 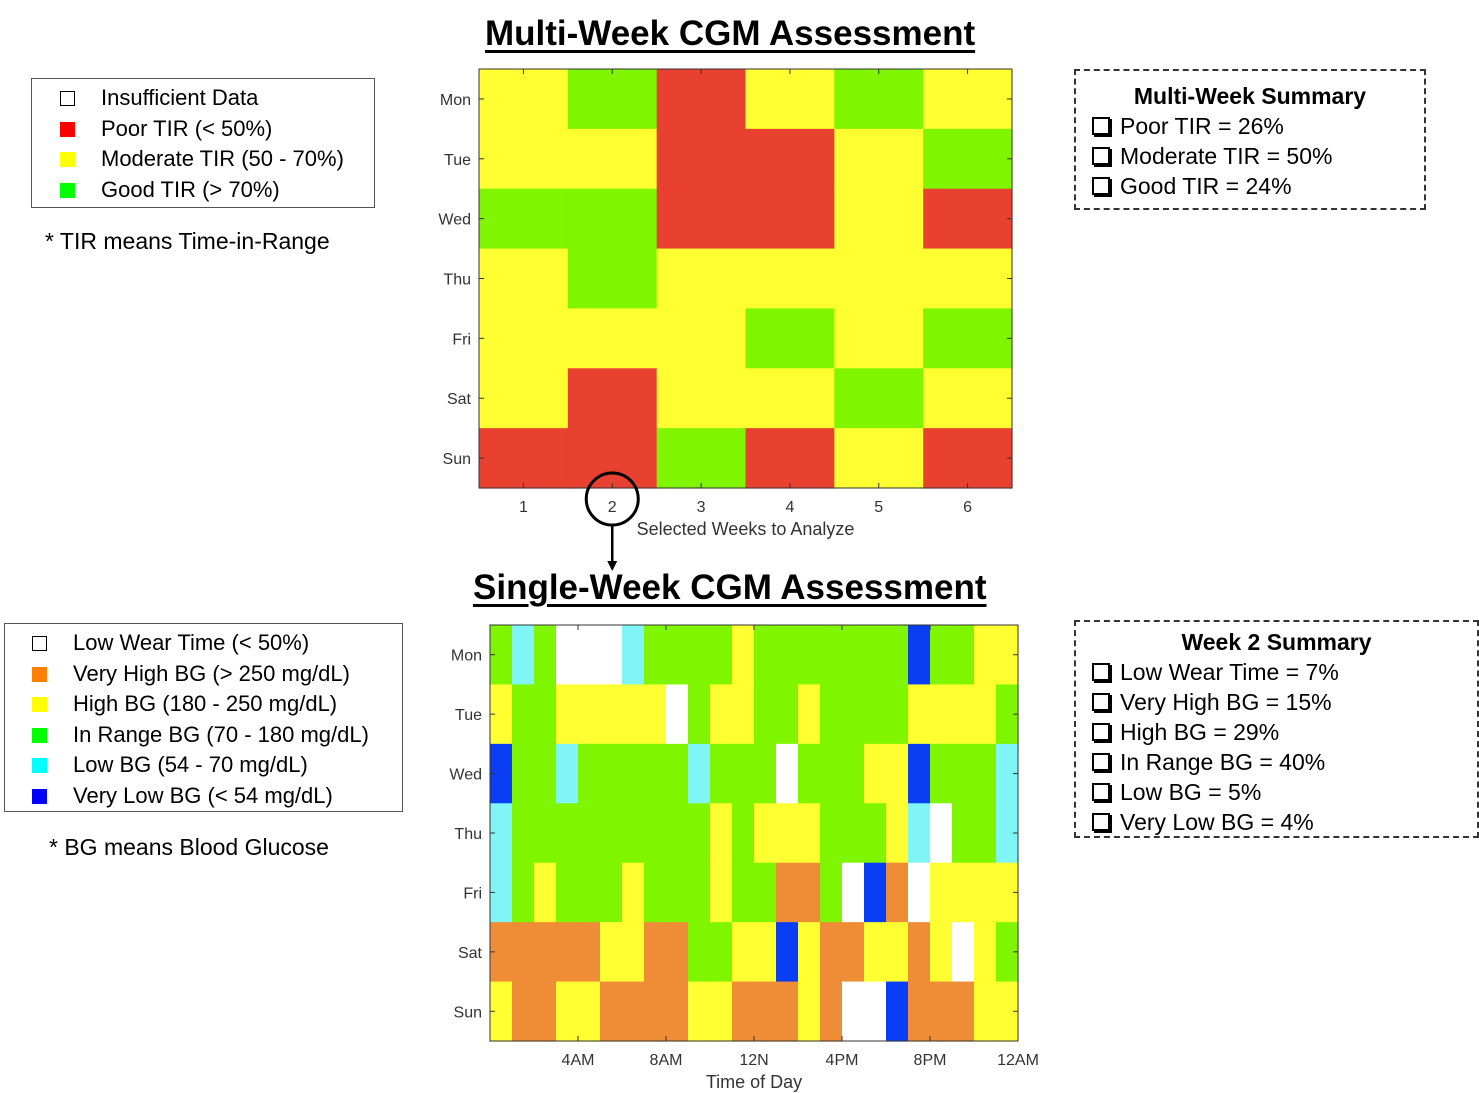 What do you see at coordinates (789, 507) in the screenshot?
I see `x-tick-label: 4` at bounding box center [789, 507].